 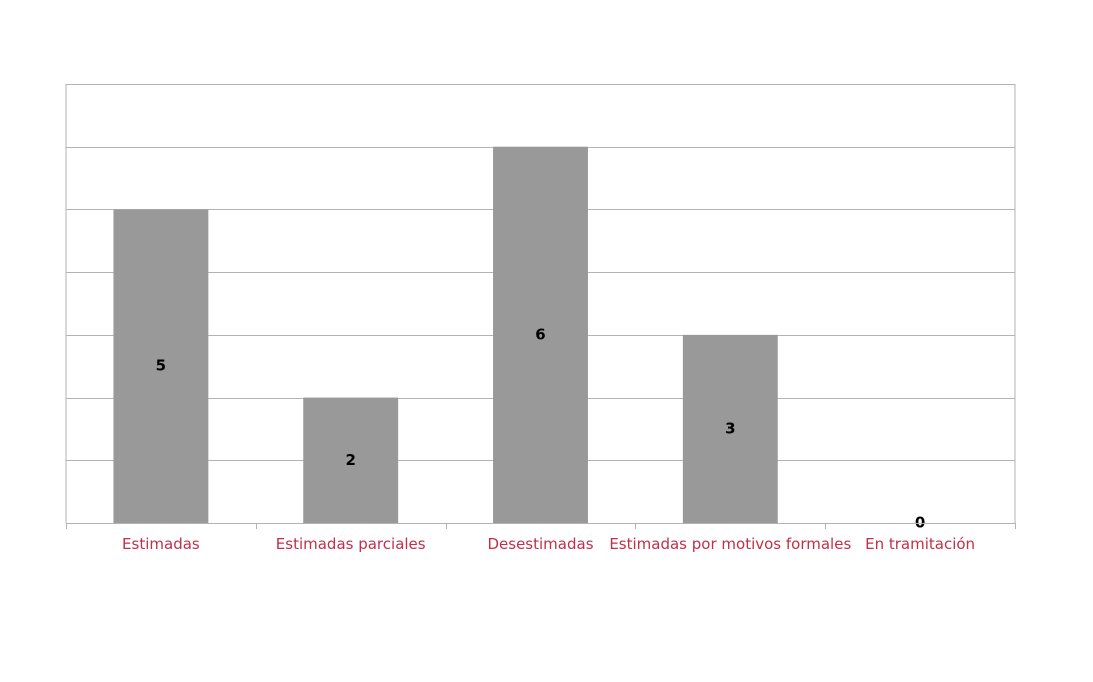 I want to click on category-label: Desestimadas, so click(x=540, y=544).